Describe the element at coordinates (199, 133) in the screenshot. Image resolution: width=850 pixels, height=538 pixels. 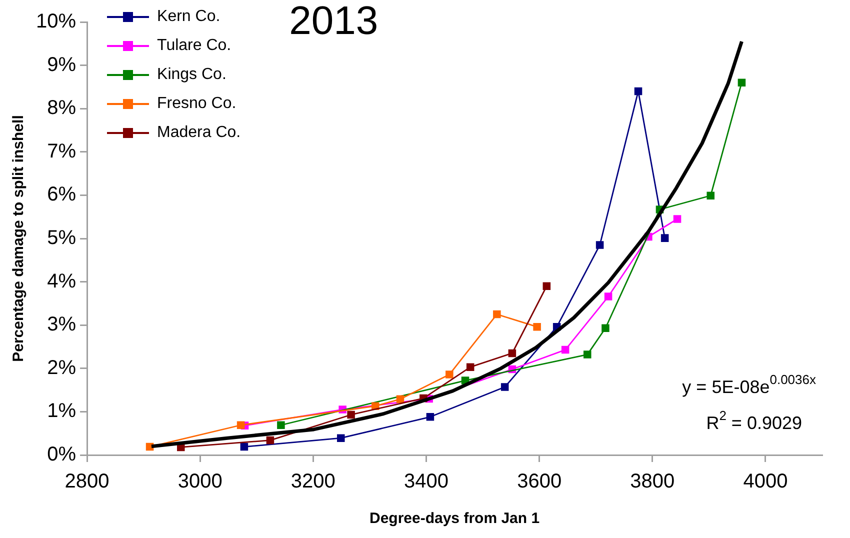
I see `legend-label: Madera Co.` at that location.